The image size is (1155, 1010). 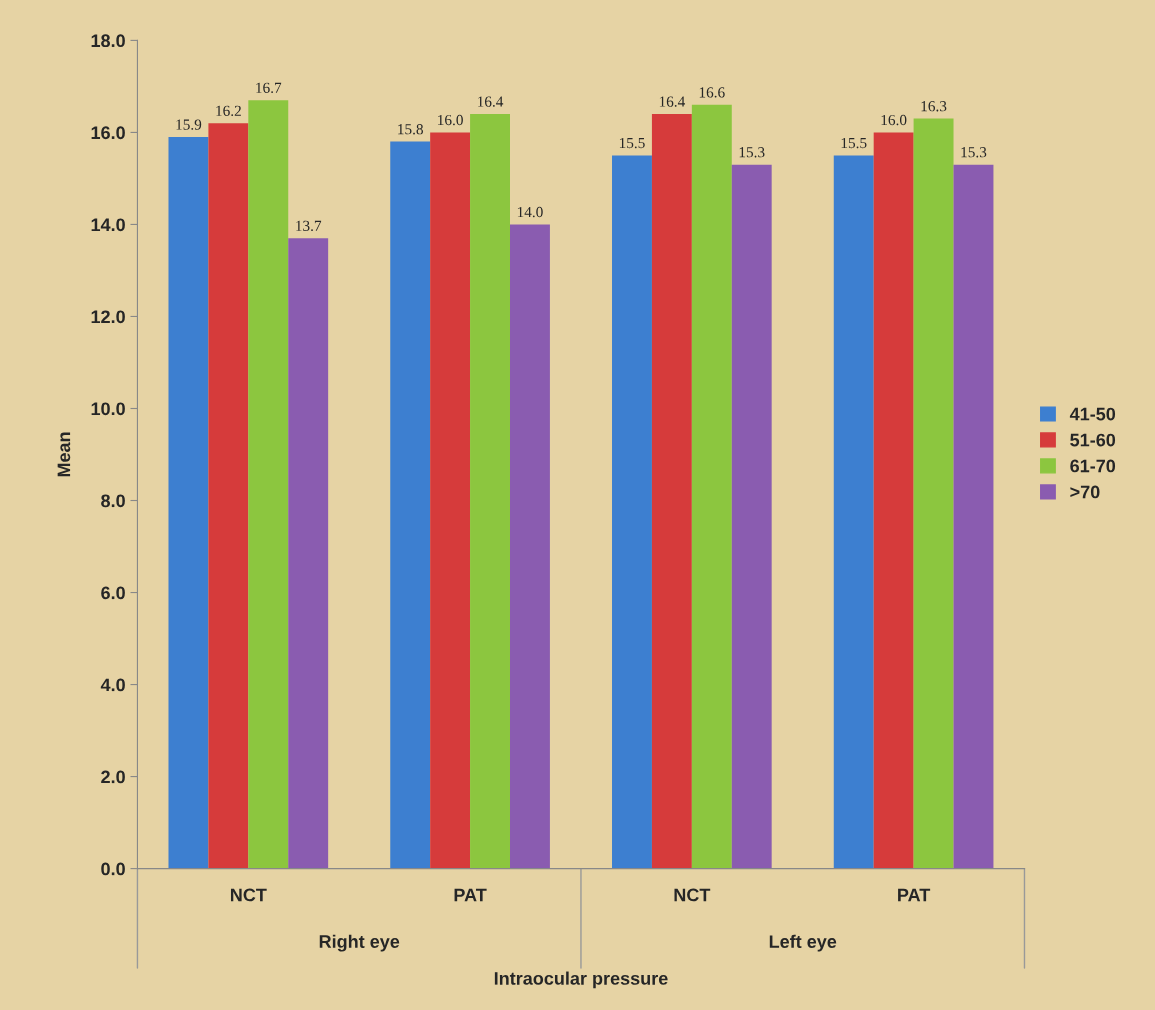 What do you see at coordinates (581, 980) in the screenshot?
I see `x-axis-title: Intraocular pressure` at bounding box center [581, 980].